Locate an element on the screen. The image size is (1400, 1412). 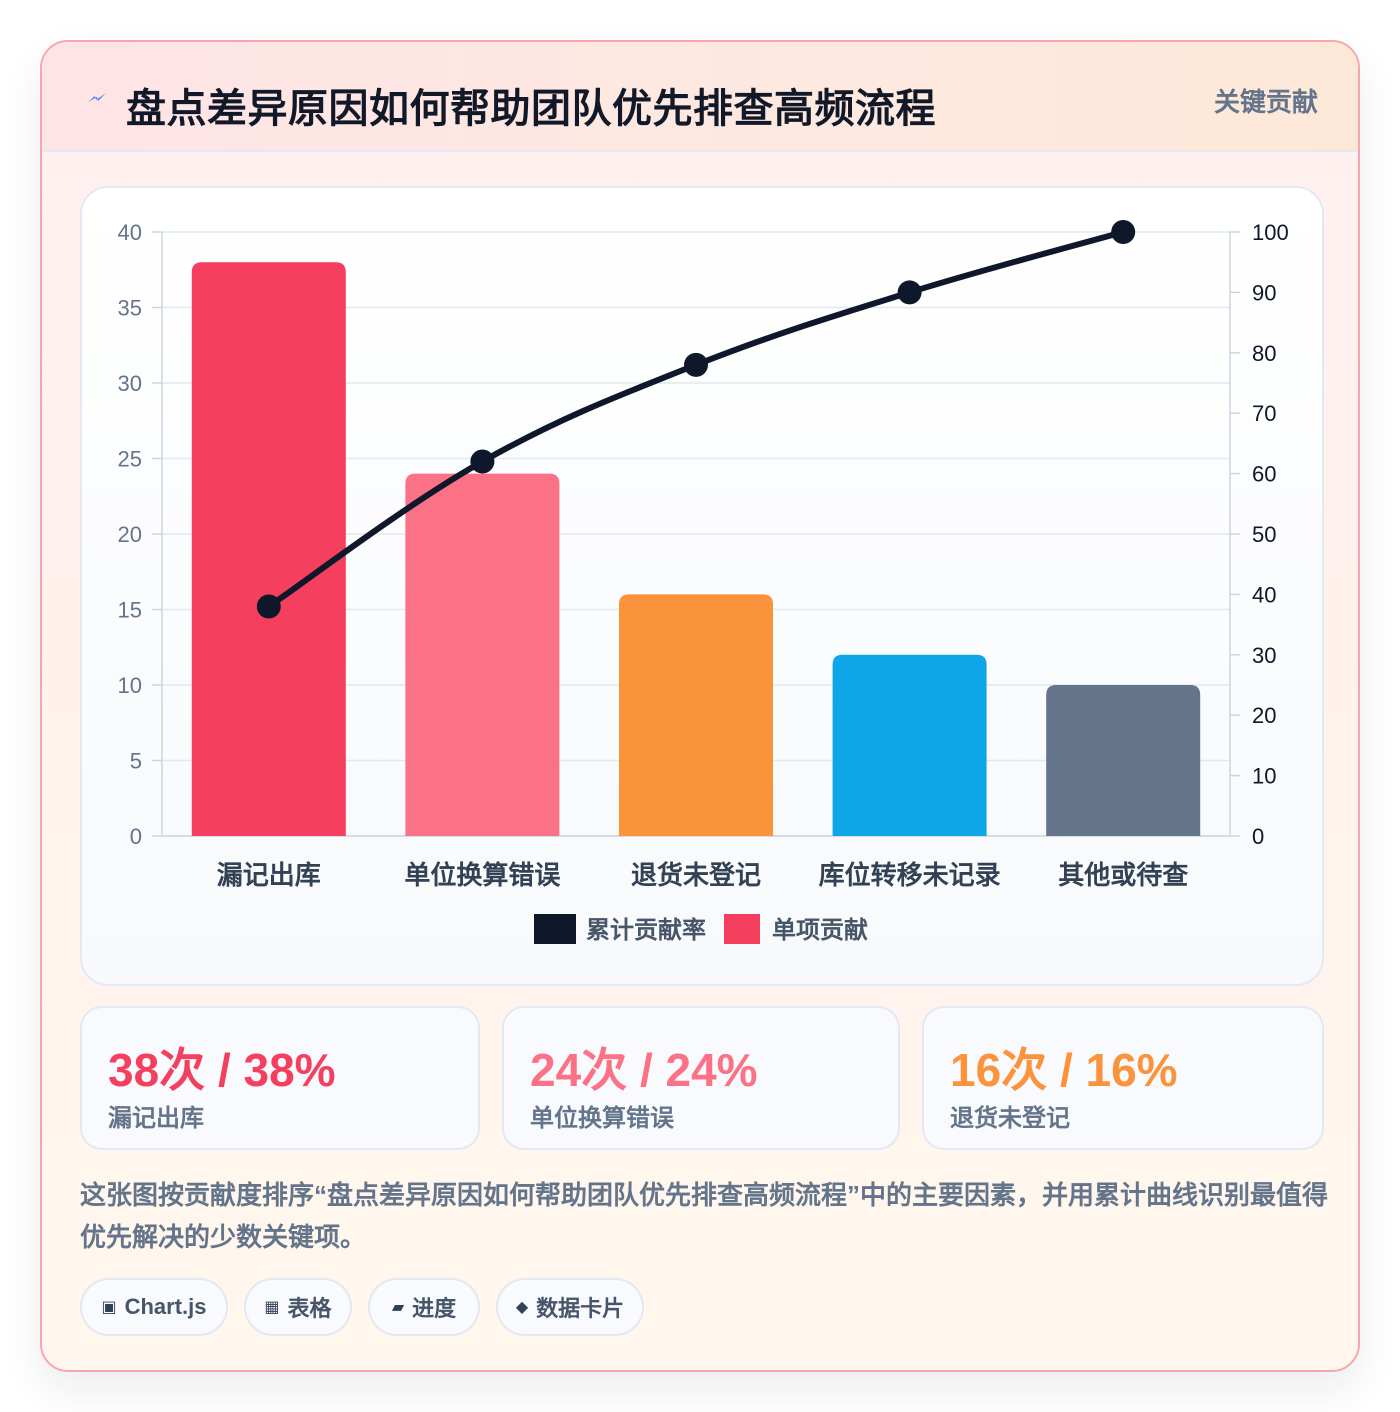
tag-chartjs: ▣ Chart.js is located at coordinates (154, 1307).